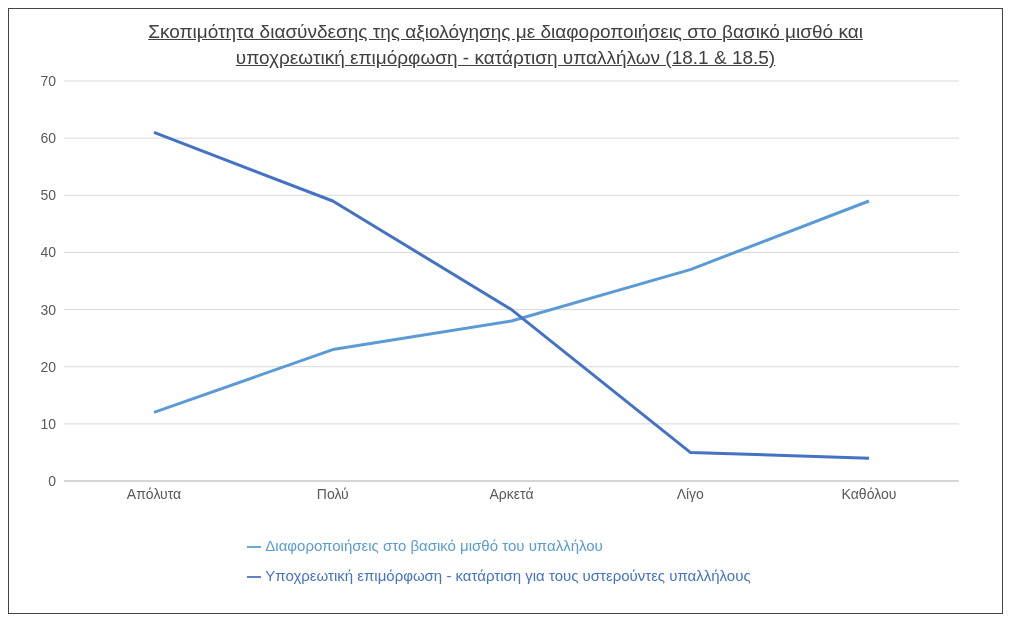 The height and width of the screenshot is (622, 1011). I want to click on y-tick-label: 30, so click(48, 309).